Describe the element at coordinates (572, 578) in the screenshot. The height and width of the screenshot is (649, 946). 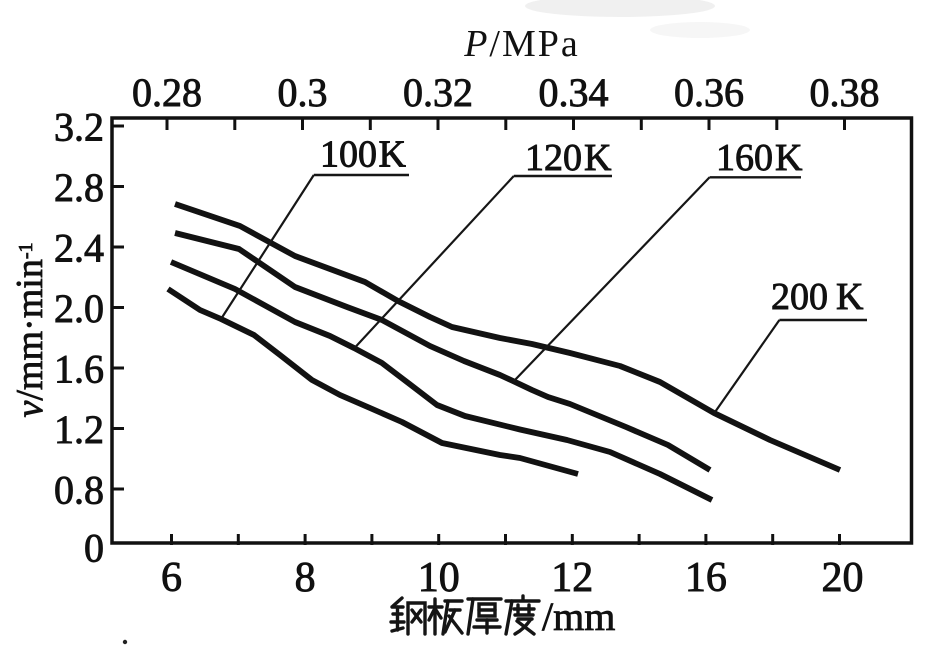
I see `svg-text: 12` at that location.